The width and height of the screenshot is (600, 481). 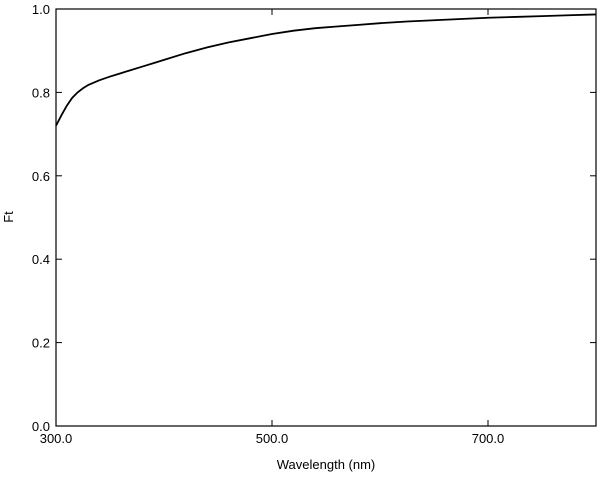 I want to click on y-tick-label: 1.0, so click(x=41, y=9).